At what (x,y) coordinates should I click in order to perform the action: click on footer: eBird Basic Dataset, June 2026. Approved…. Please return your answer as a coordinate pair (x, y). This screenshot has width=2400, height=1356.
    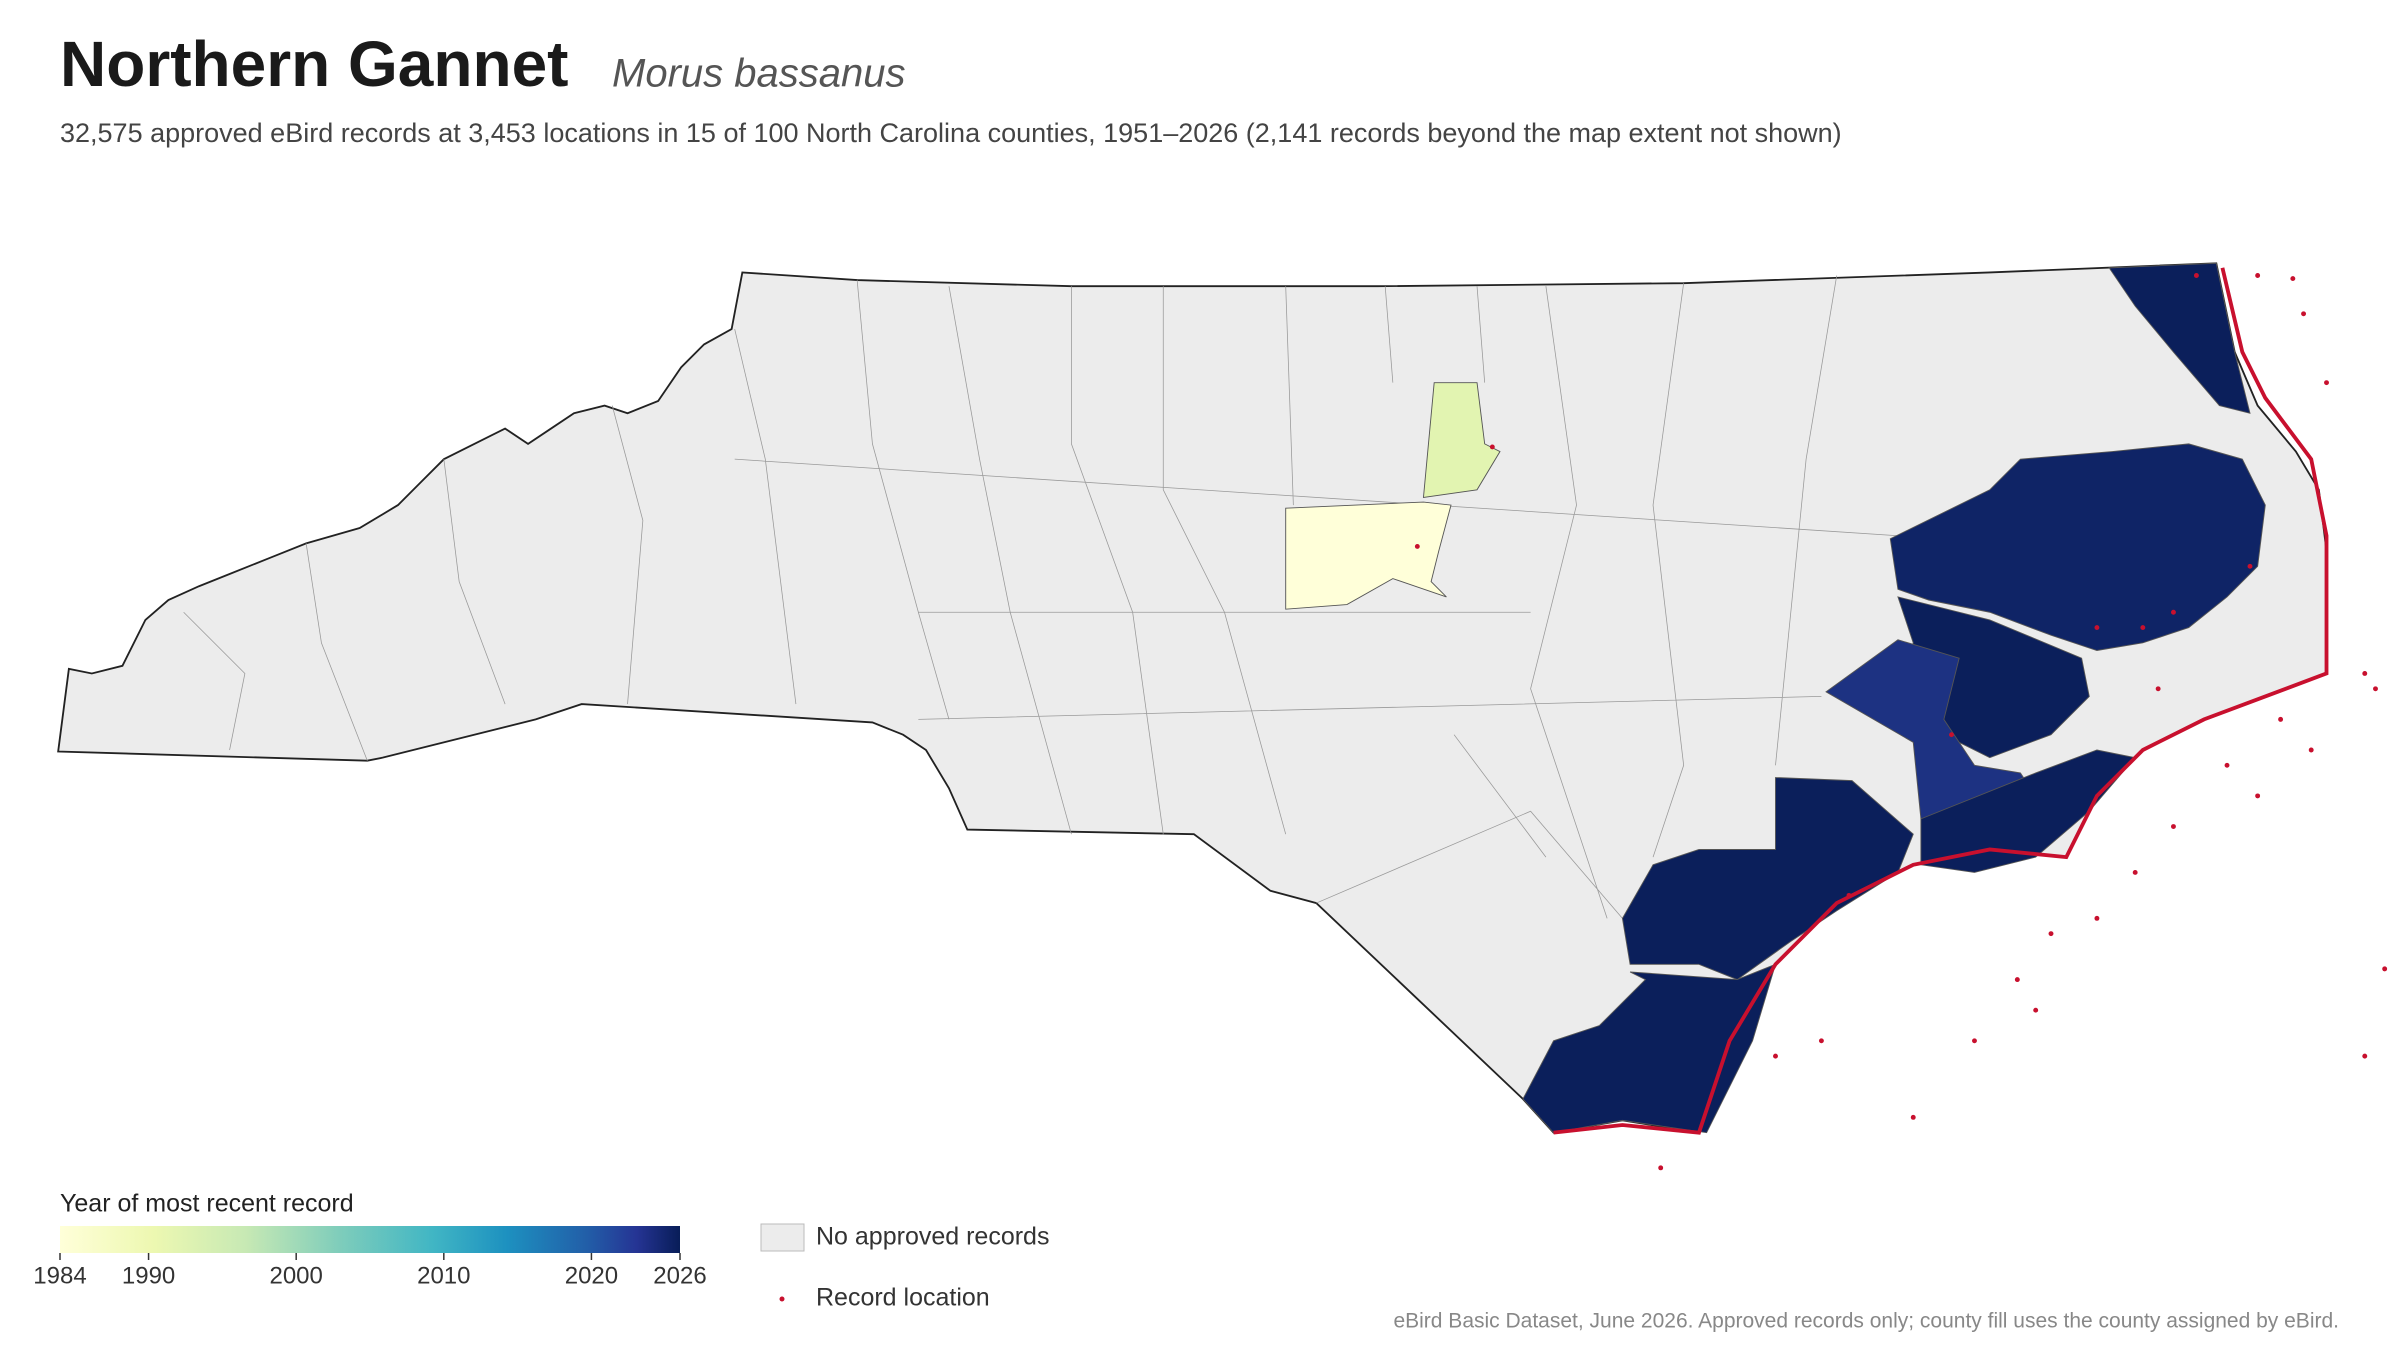
    Looking at the image, I should click on (1866, 1321).